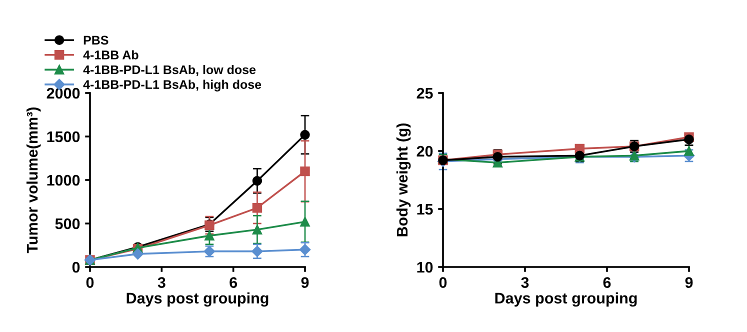 The width and height of the screenshot is (747, 332). Describe the element at coordinates (425, 267) in the screenshot. I see `y-tick-label: 10` at that location.